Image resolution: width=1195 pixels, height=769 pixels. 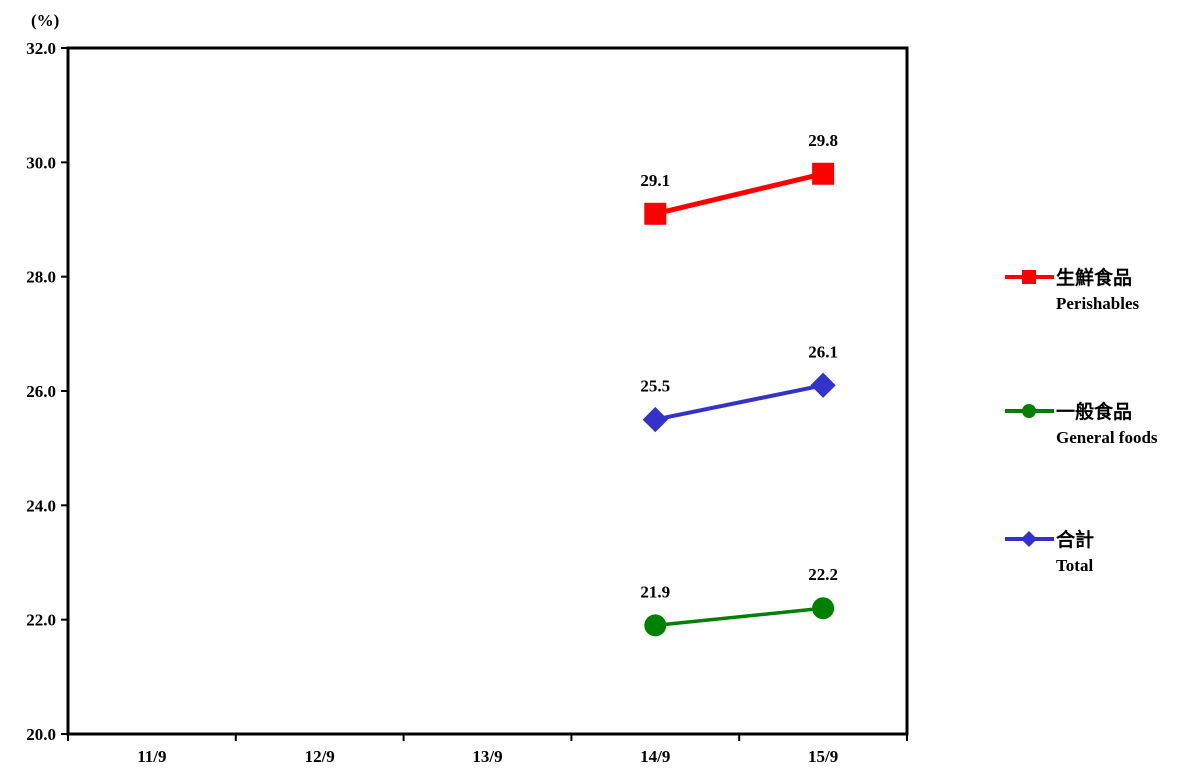 What do you see at coordinates (655, 591) in the screenshot?
I see `data-label: 21.9` at bounding box center [655, 591].